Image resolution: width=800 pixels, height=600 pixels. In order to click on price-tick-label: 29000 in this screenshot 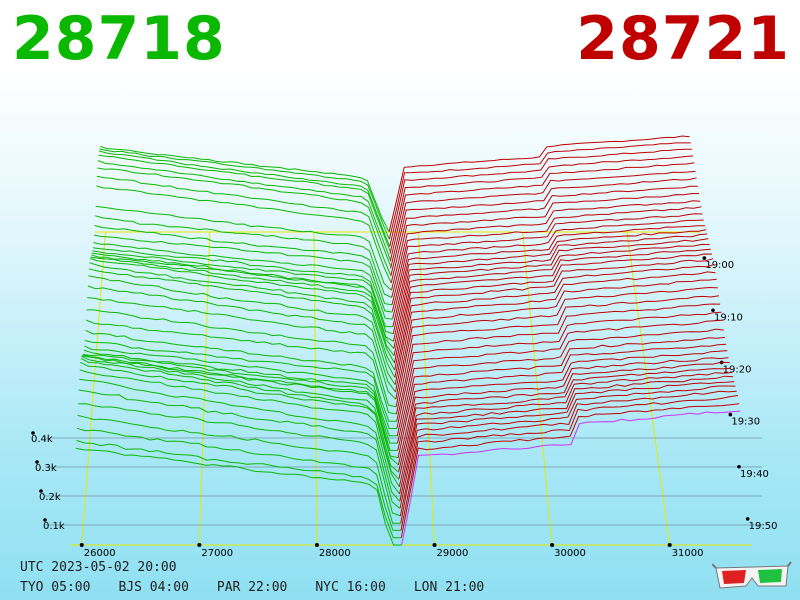, I will do `click(453, 553)`.